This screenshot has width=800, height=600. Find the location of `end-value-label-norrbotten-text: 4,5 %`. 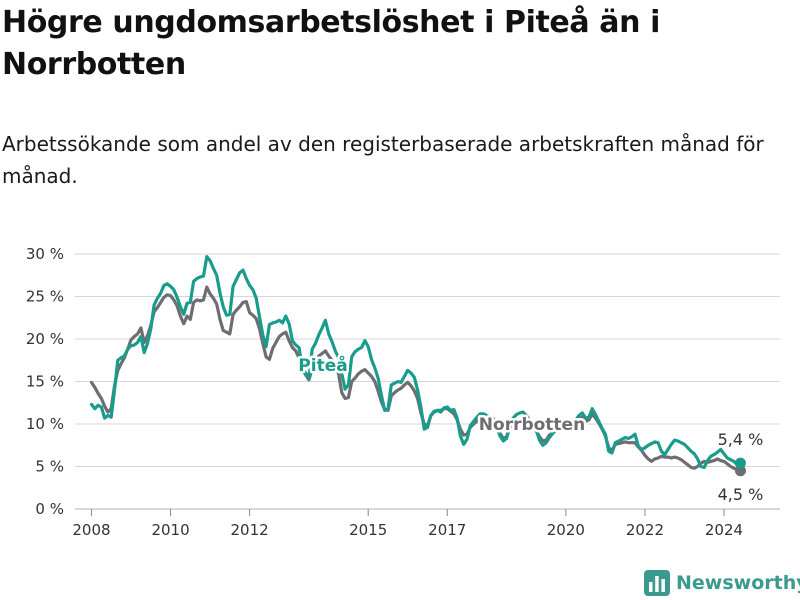

end-value-label-norrbotten-text: 4,5 % is located at coordinates (741, 494).